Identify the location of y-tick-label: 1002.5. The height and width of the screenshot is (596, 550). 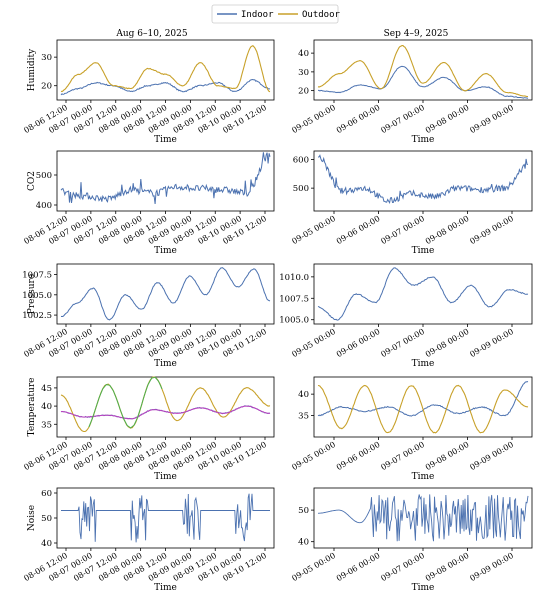
(37, 316).